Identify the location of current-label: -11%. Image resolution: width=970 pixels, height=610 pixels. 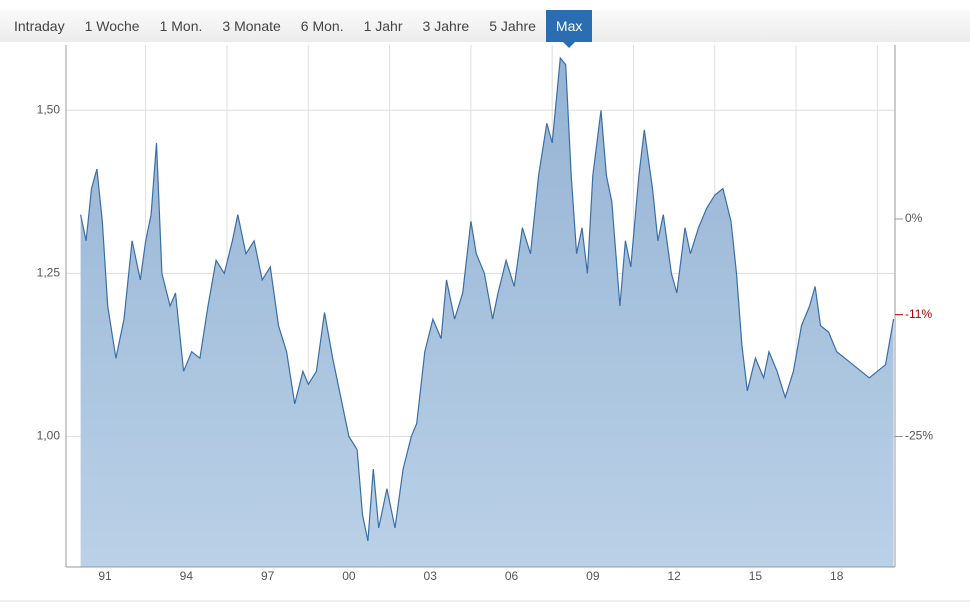
(918, 314).